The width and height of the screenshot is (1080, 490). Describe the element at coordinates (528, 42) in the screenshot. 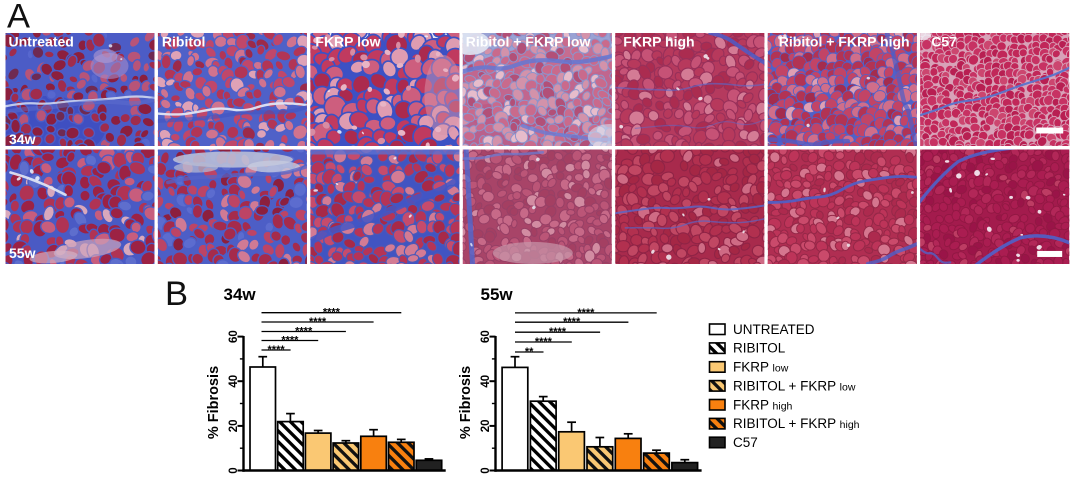

I see `svg-text: Ribitol + FKRP low` at that location.